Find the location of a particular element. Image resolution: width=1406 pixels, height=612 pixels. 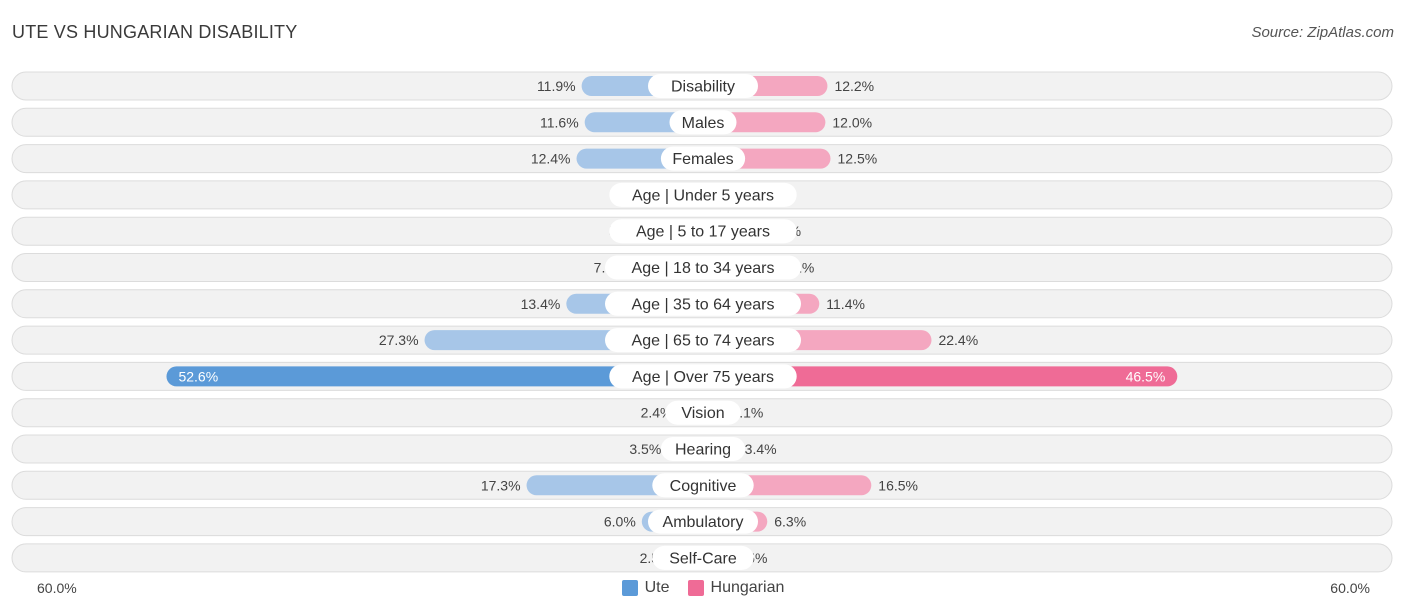

axis-left-label: 60.0% is located at coordinates (57, 588).